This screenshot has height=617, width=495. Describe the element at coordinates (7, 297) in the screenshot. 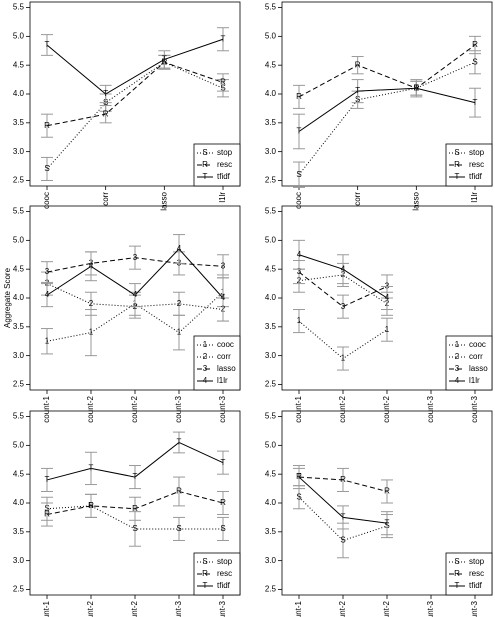

I see `y-axis-label: Aggregate Score` at that location.